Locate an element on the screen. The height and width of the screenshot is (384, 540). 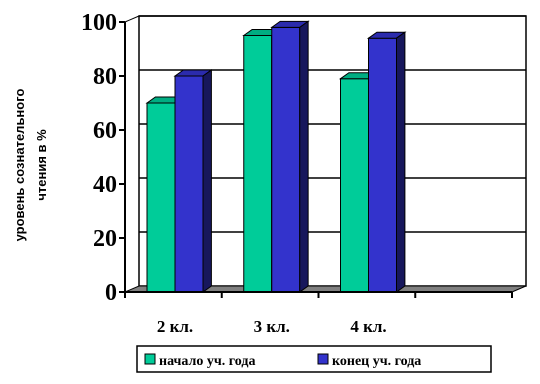
y-tick-label: 0 is located at coordinates (111, 293).